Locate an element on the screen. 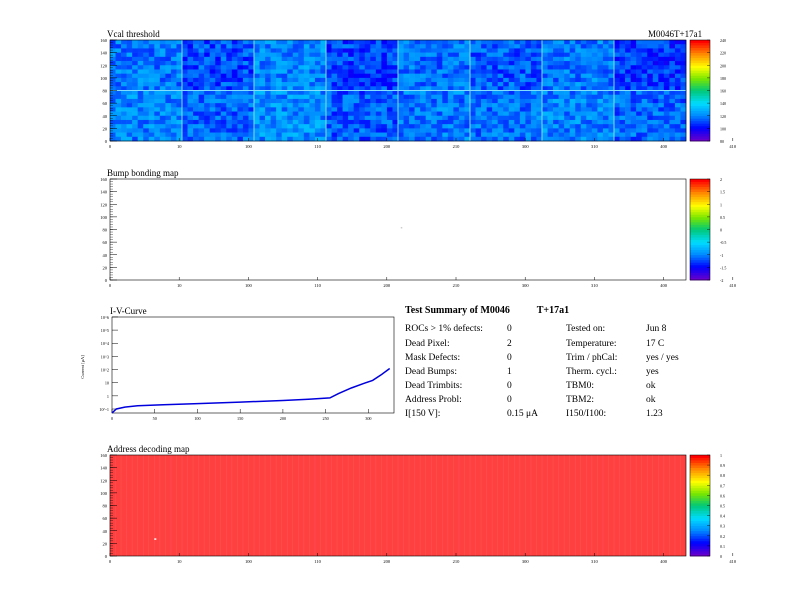 This screenshot has width=792, height=612. bump-colorbar-label: 1 is located at coordinates (721, 204).